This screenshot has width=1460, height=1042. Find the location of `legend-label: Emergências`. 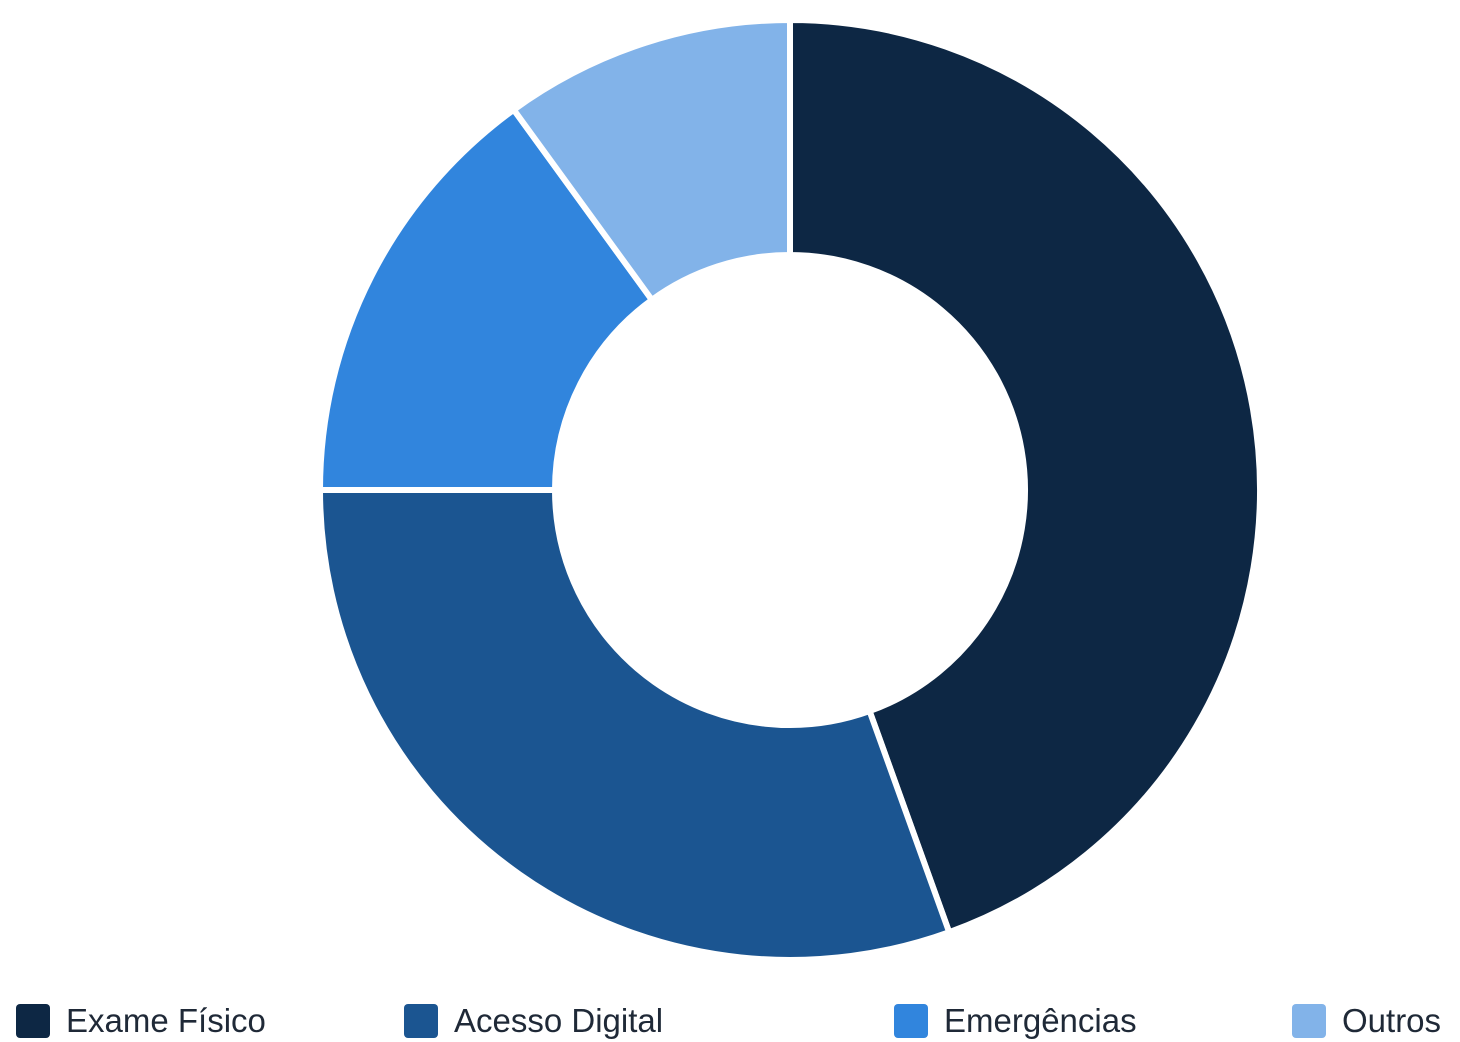

legend-label: Emergências is located at coordinates (1040, 1020).